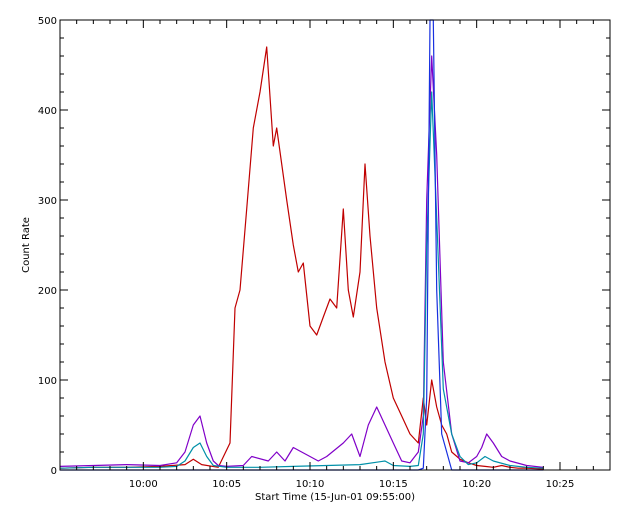  I want to click on y-tick-label: 0, so click(54, 471).